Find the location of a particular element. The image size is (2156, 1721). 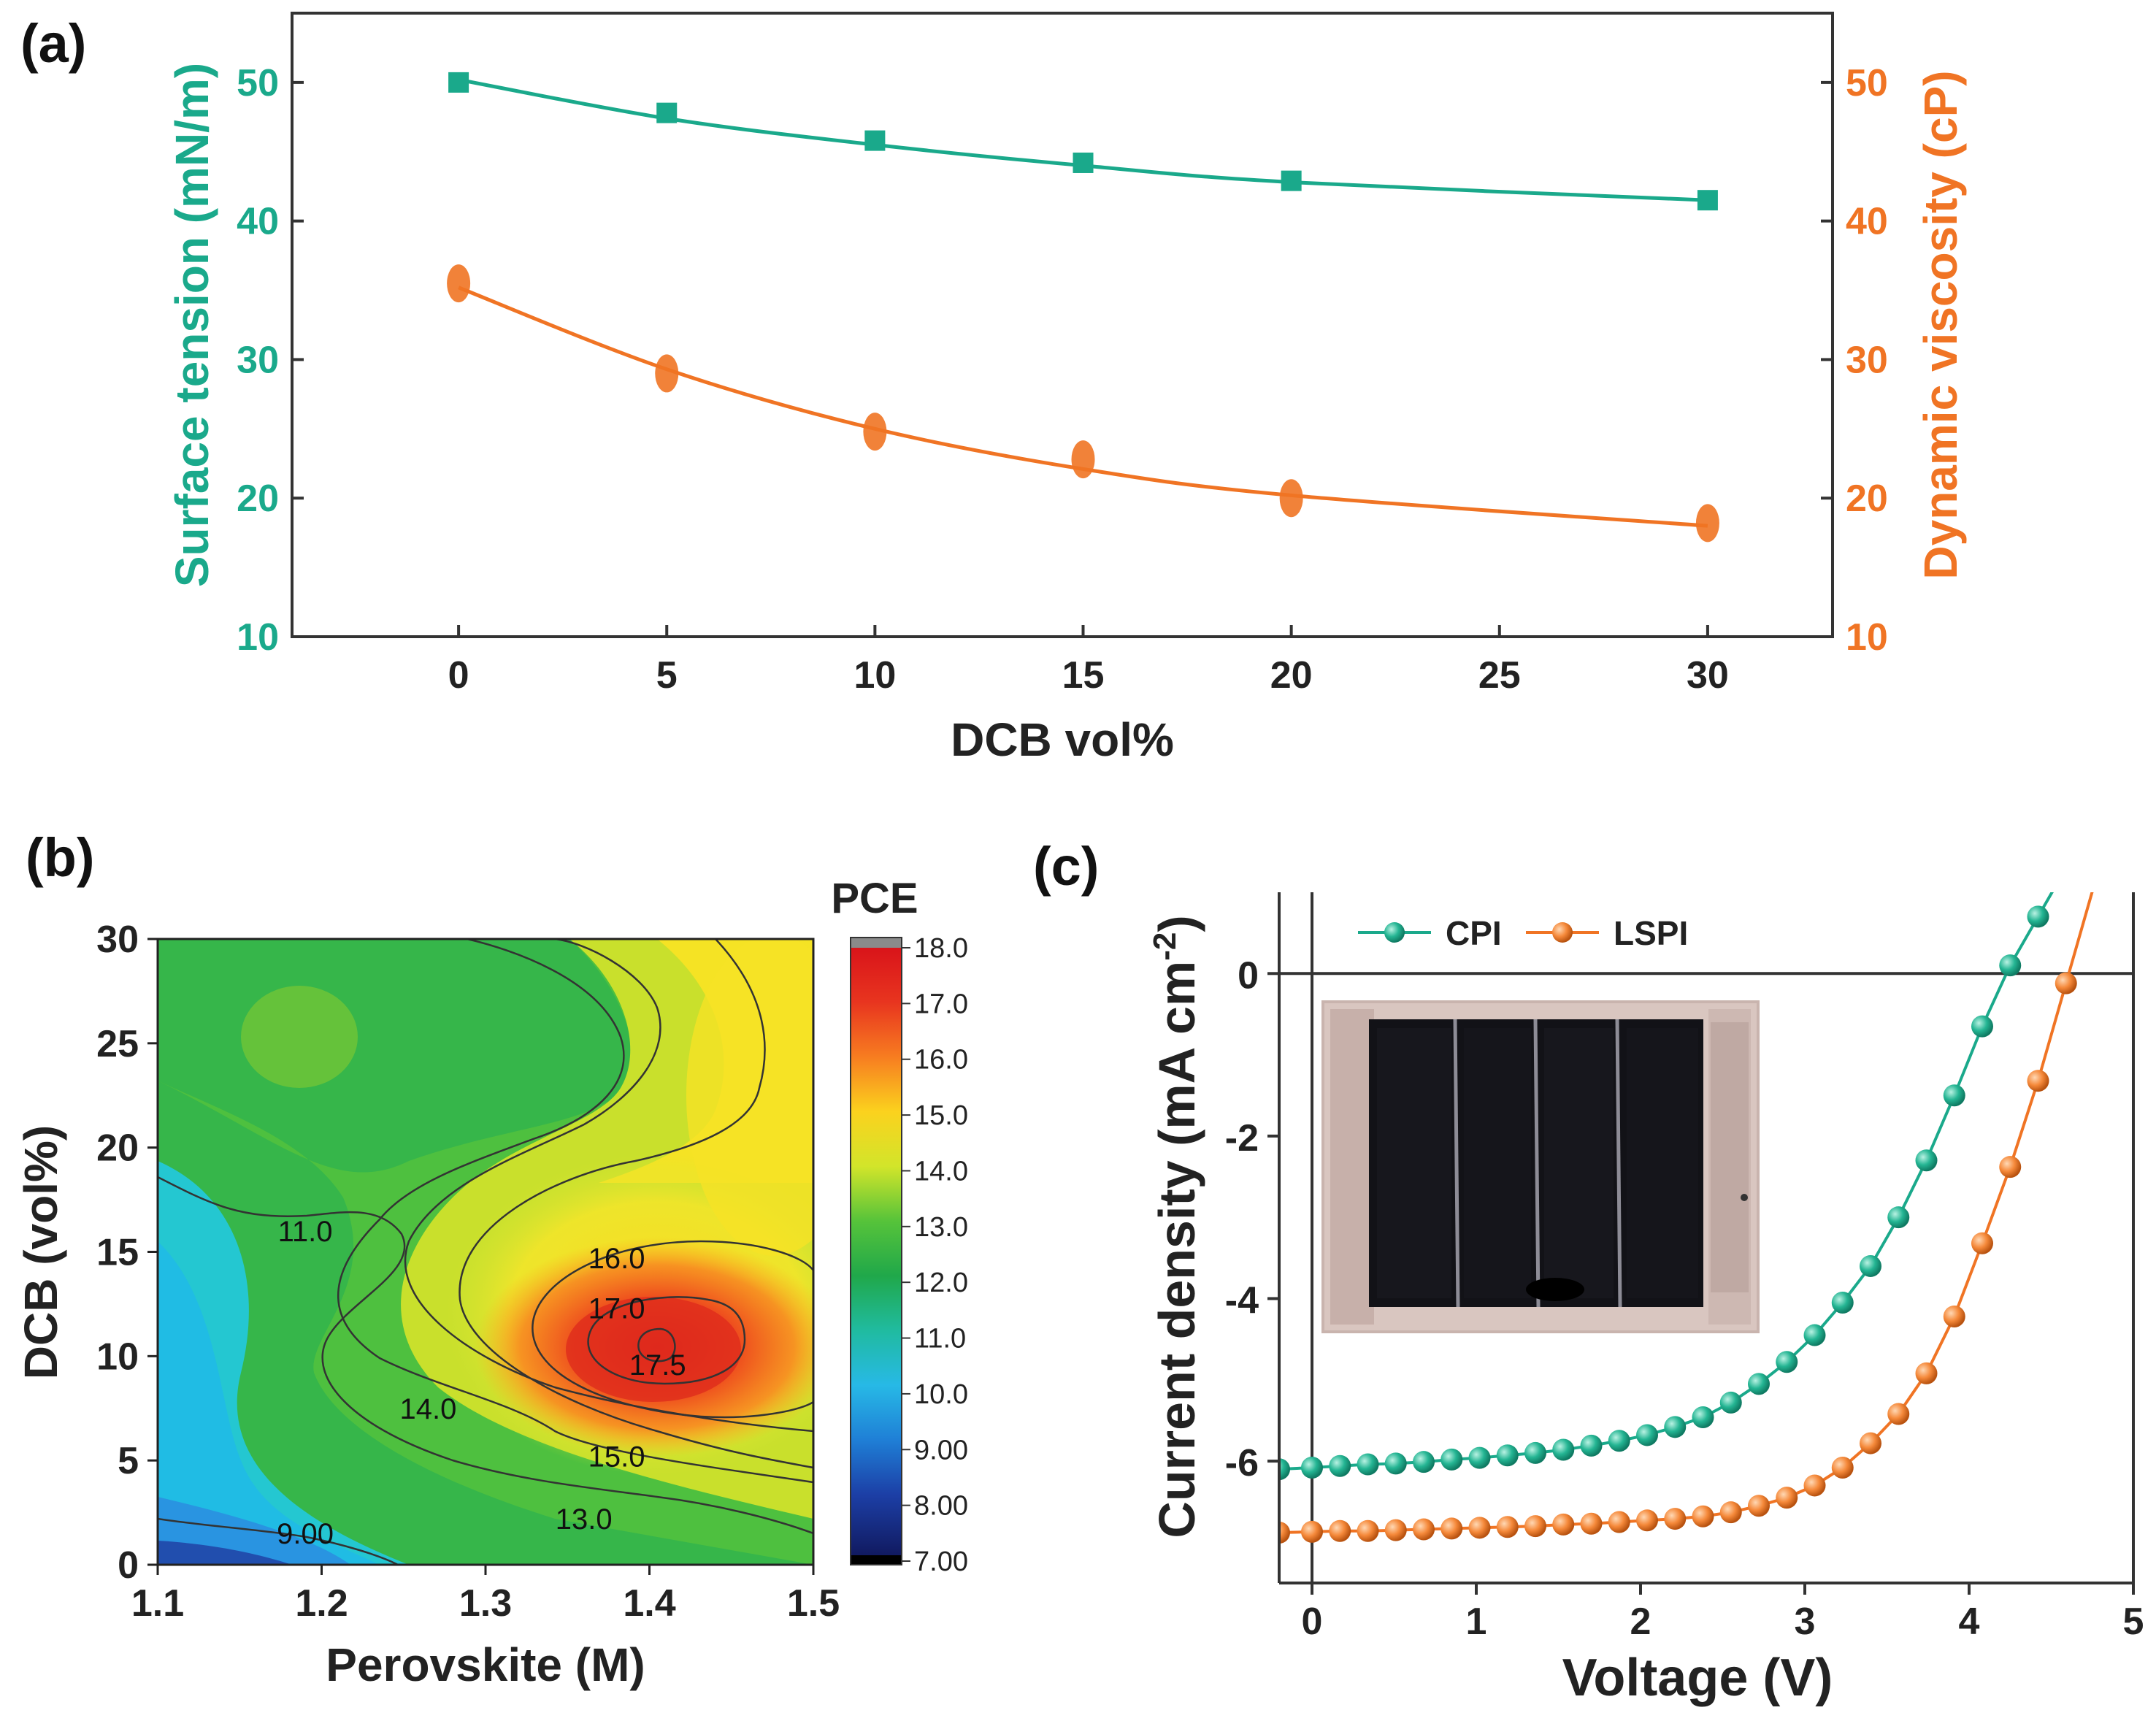

x-tick-label-c: 2 is located at coordinates (1640, 1622).